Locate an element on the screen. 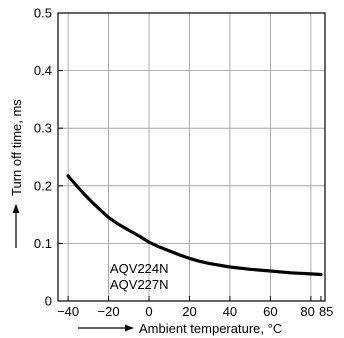  x-tick-label: 60 is located at coordinates (270, 311).